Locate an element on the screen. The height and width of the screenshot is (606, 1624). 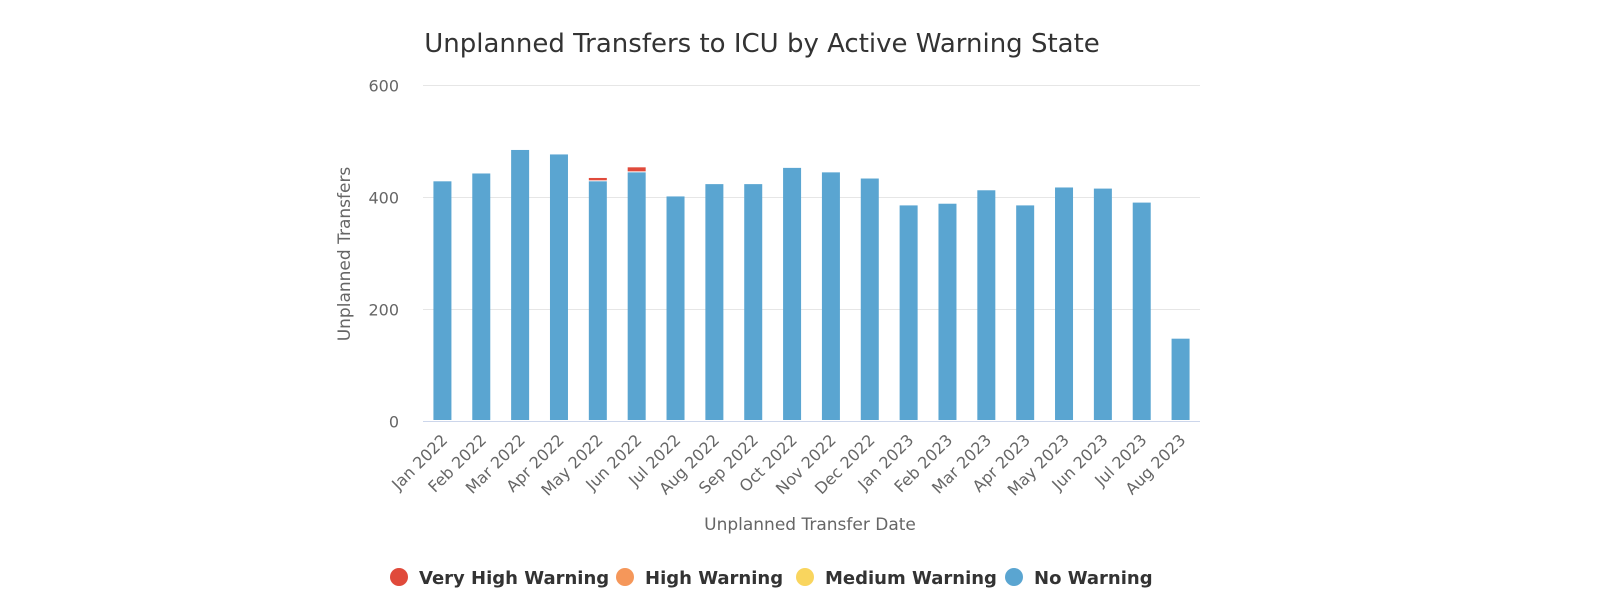
y-tick-labels: 0 200 400 600 is located at coordinates (383, 254).